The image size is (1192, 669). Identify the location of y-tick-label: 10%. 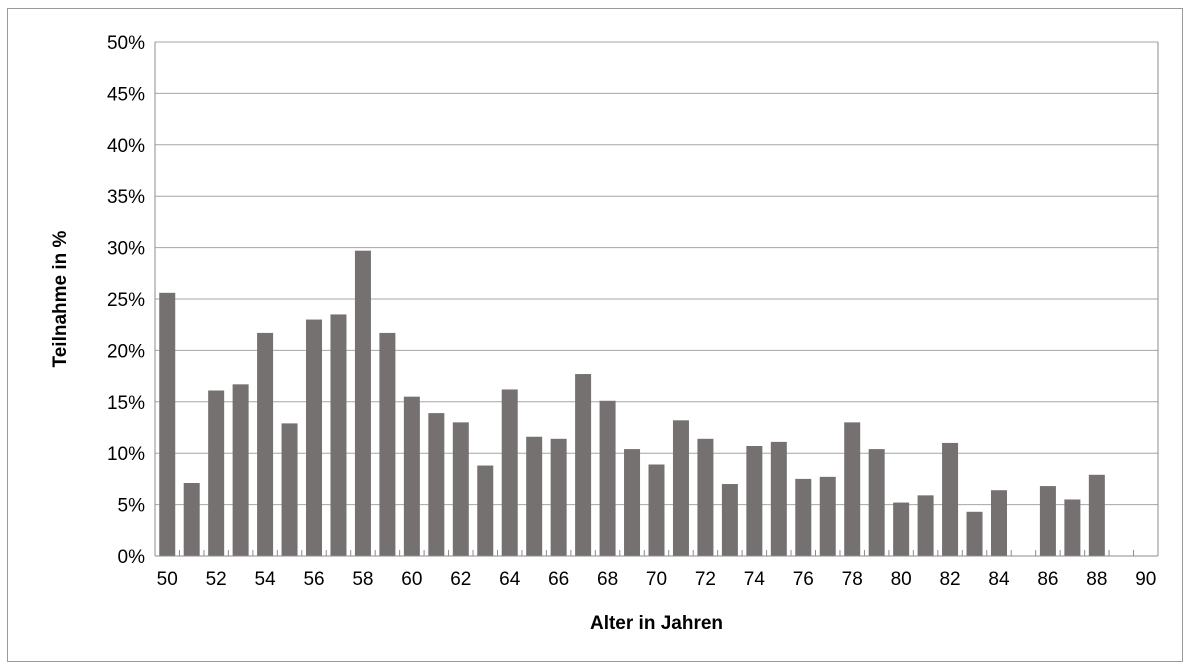
(126, 454).